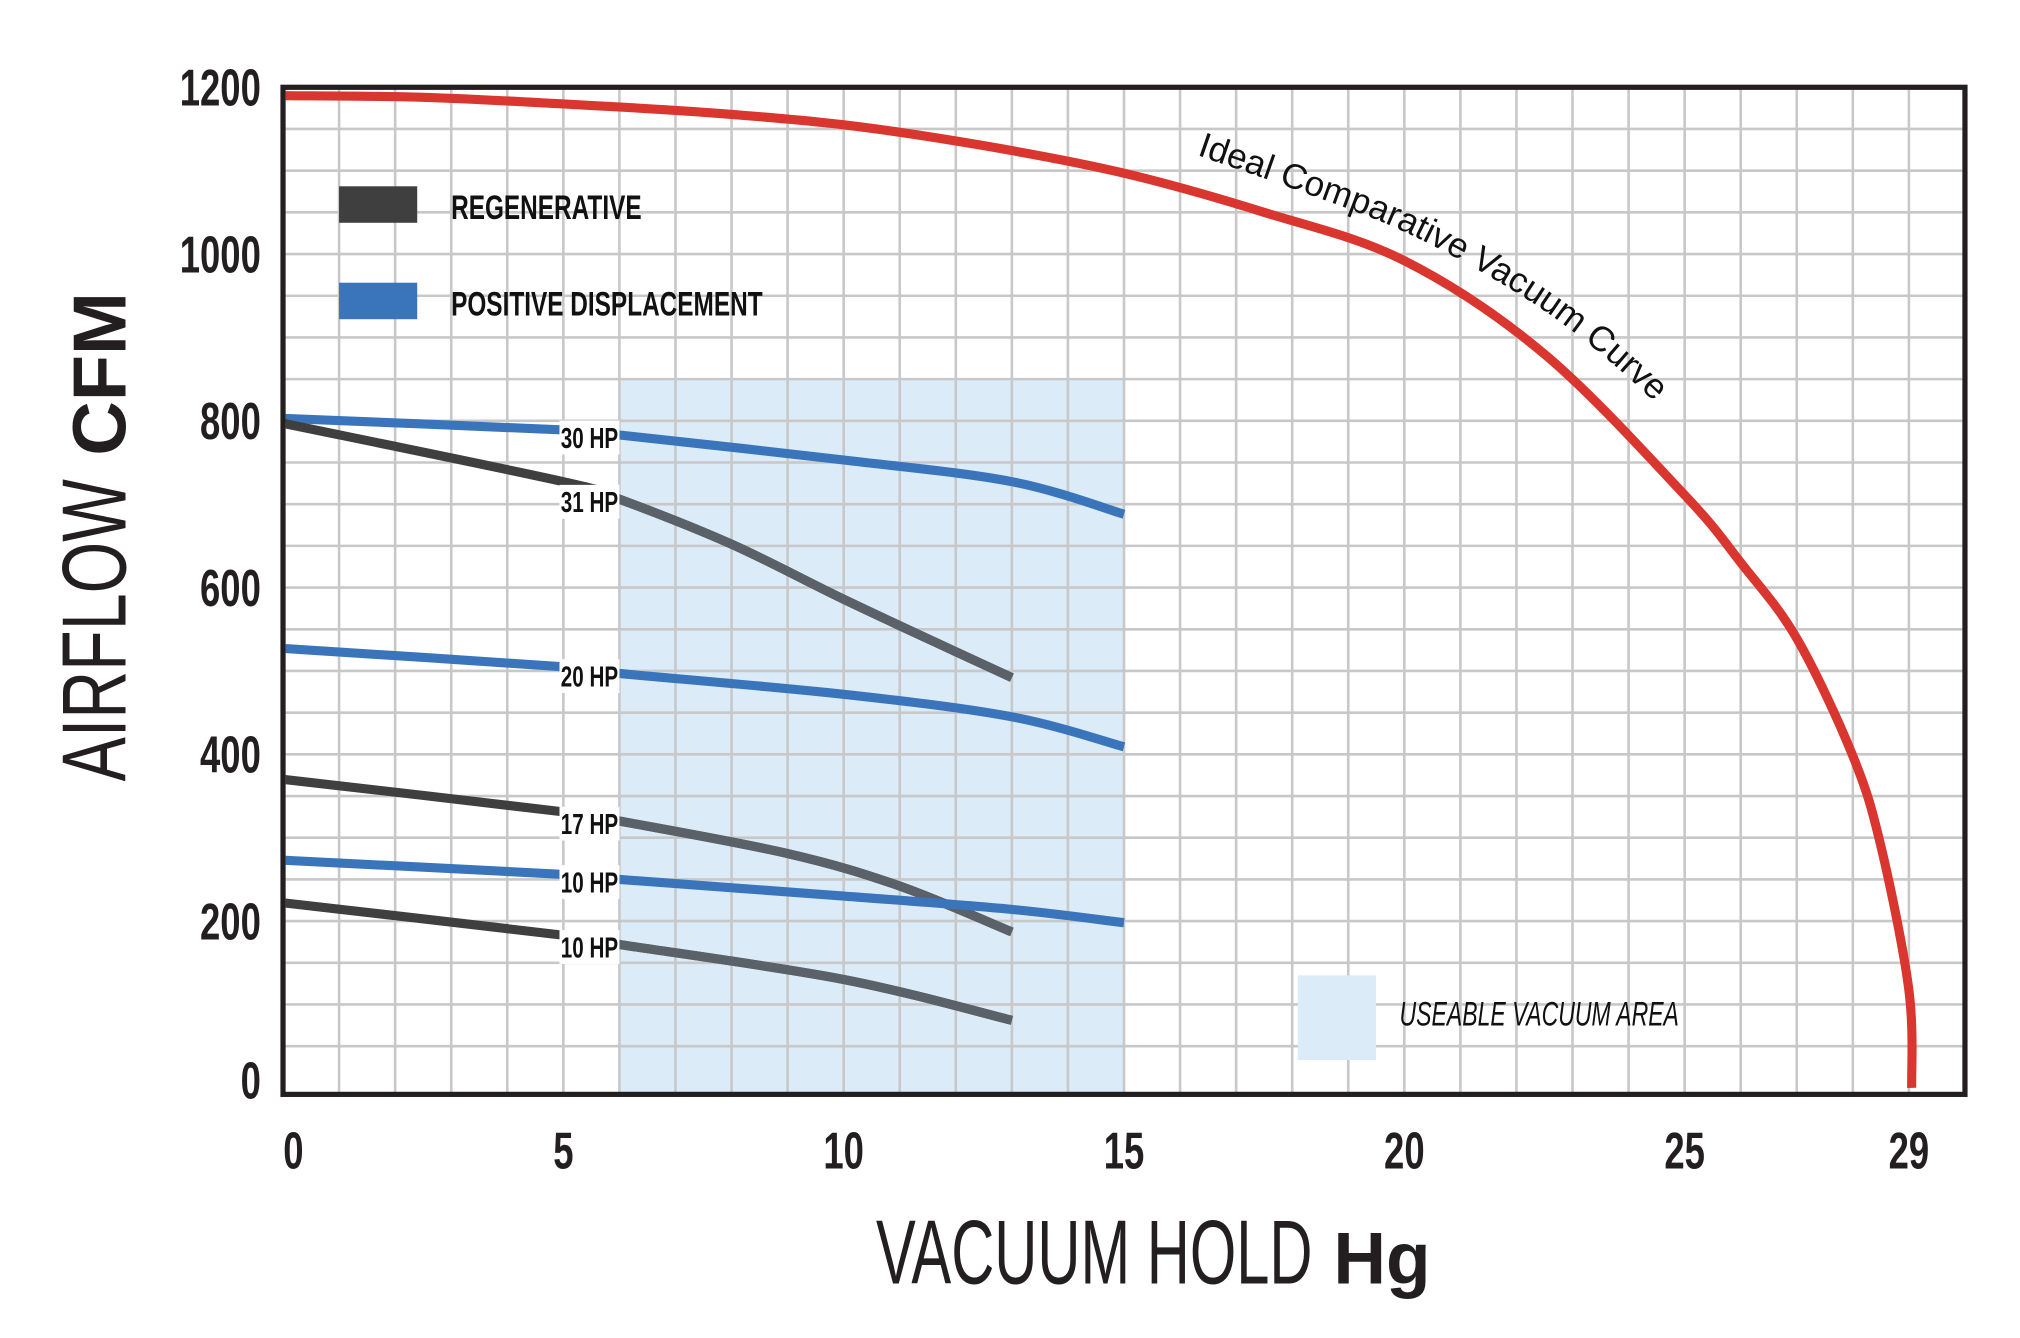  Describe the element at coordinates (1441, 292) in the screenshot. I see `ideal-curve-label-path` at that location.